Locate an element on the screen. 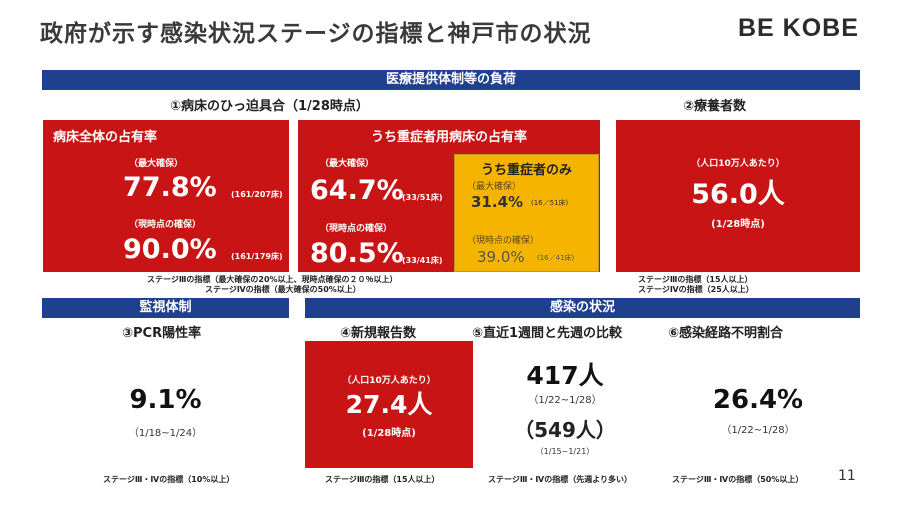 Image resolution: width=900 pixels, height=509 pixels. detail-current-secured: (16／41床) is located at coordinates (556, 258).